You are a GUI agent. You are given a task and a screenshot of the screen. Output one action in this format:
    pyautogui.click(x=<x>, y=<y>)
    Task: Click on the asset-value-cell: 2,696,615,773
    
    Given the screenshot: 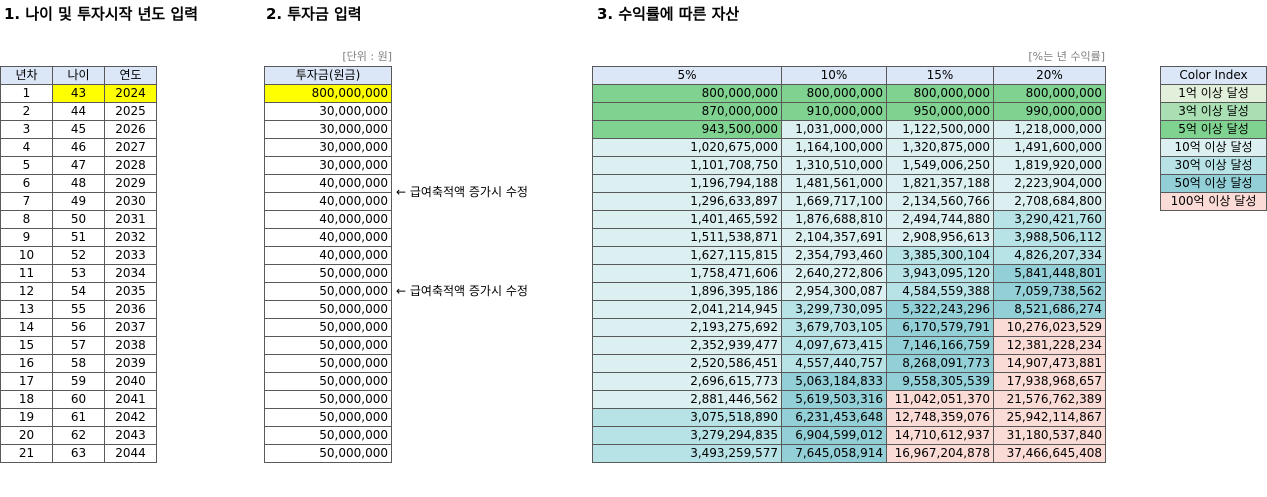 What is the action you would take?
    pyautogui.click(x=687, y=381)
    